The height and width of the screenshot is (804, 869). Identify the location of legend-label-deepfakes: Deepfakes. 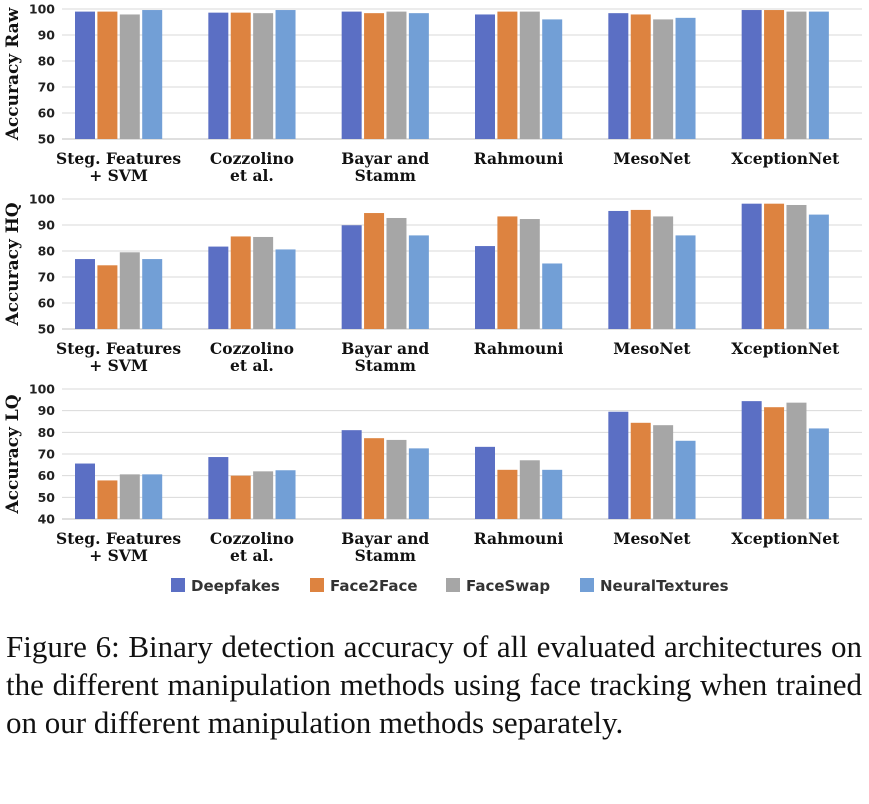
(235, 586).